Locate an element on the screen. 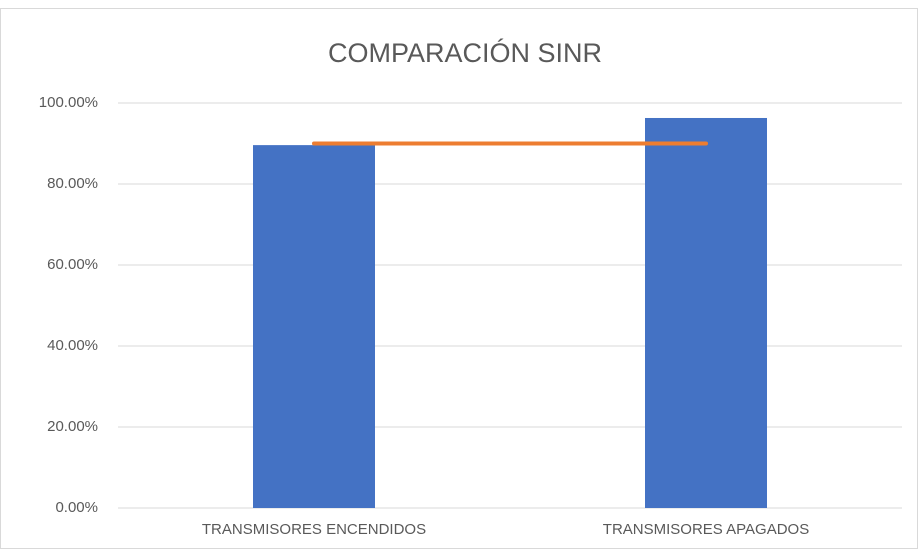 This screenshot has width=919, height=550. chart-title: COMPARACIÓN SINR is located at coordinates (465, 52).